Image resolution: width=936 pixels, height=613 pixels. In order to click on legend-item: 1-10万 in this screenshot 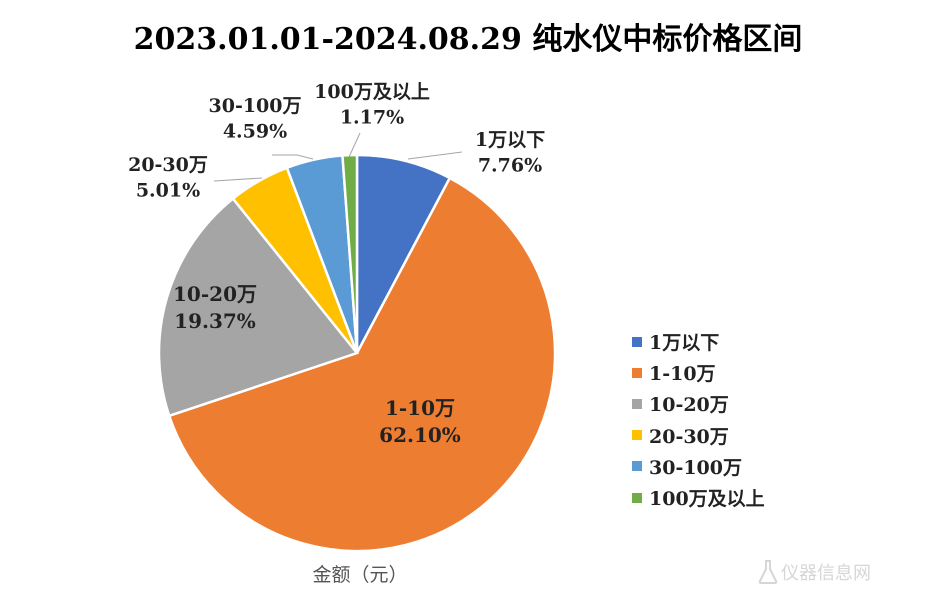, I will do `click(698, 372)`.